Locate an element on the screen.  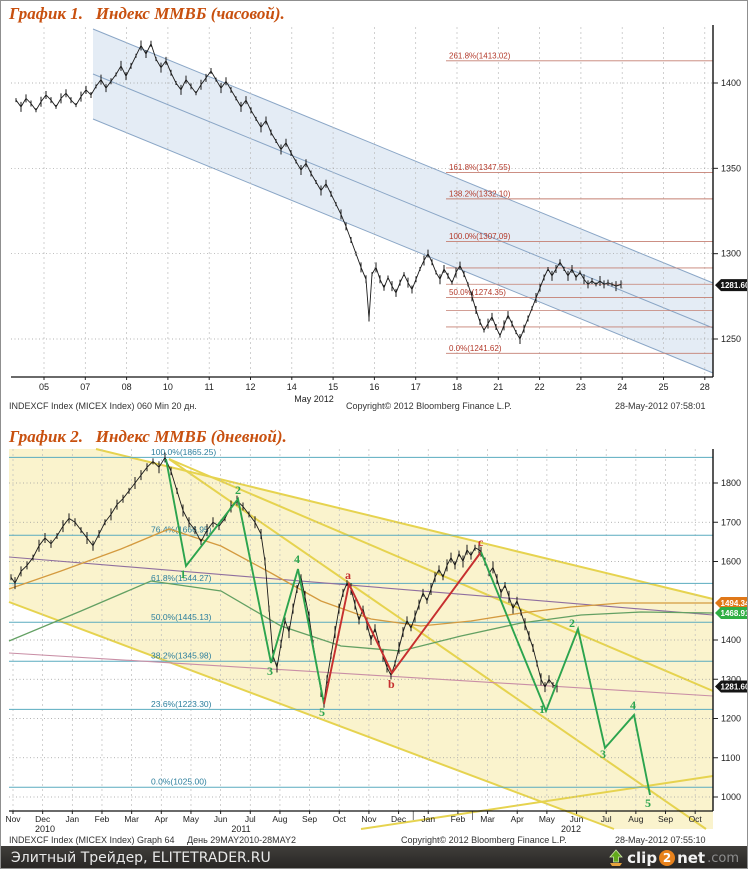
year-label: 2011 is located at coordinates (240, 829).